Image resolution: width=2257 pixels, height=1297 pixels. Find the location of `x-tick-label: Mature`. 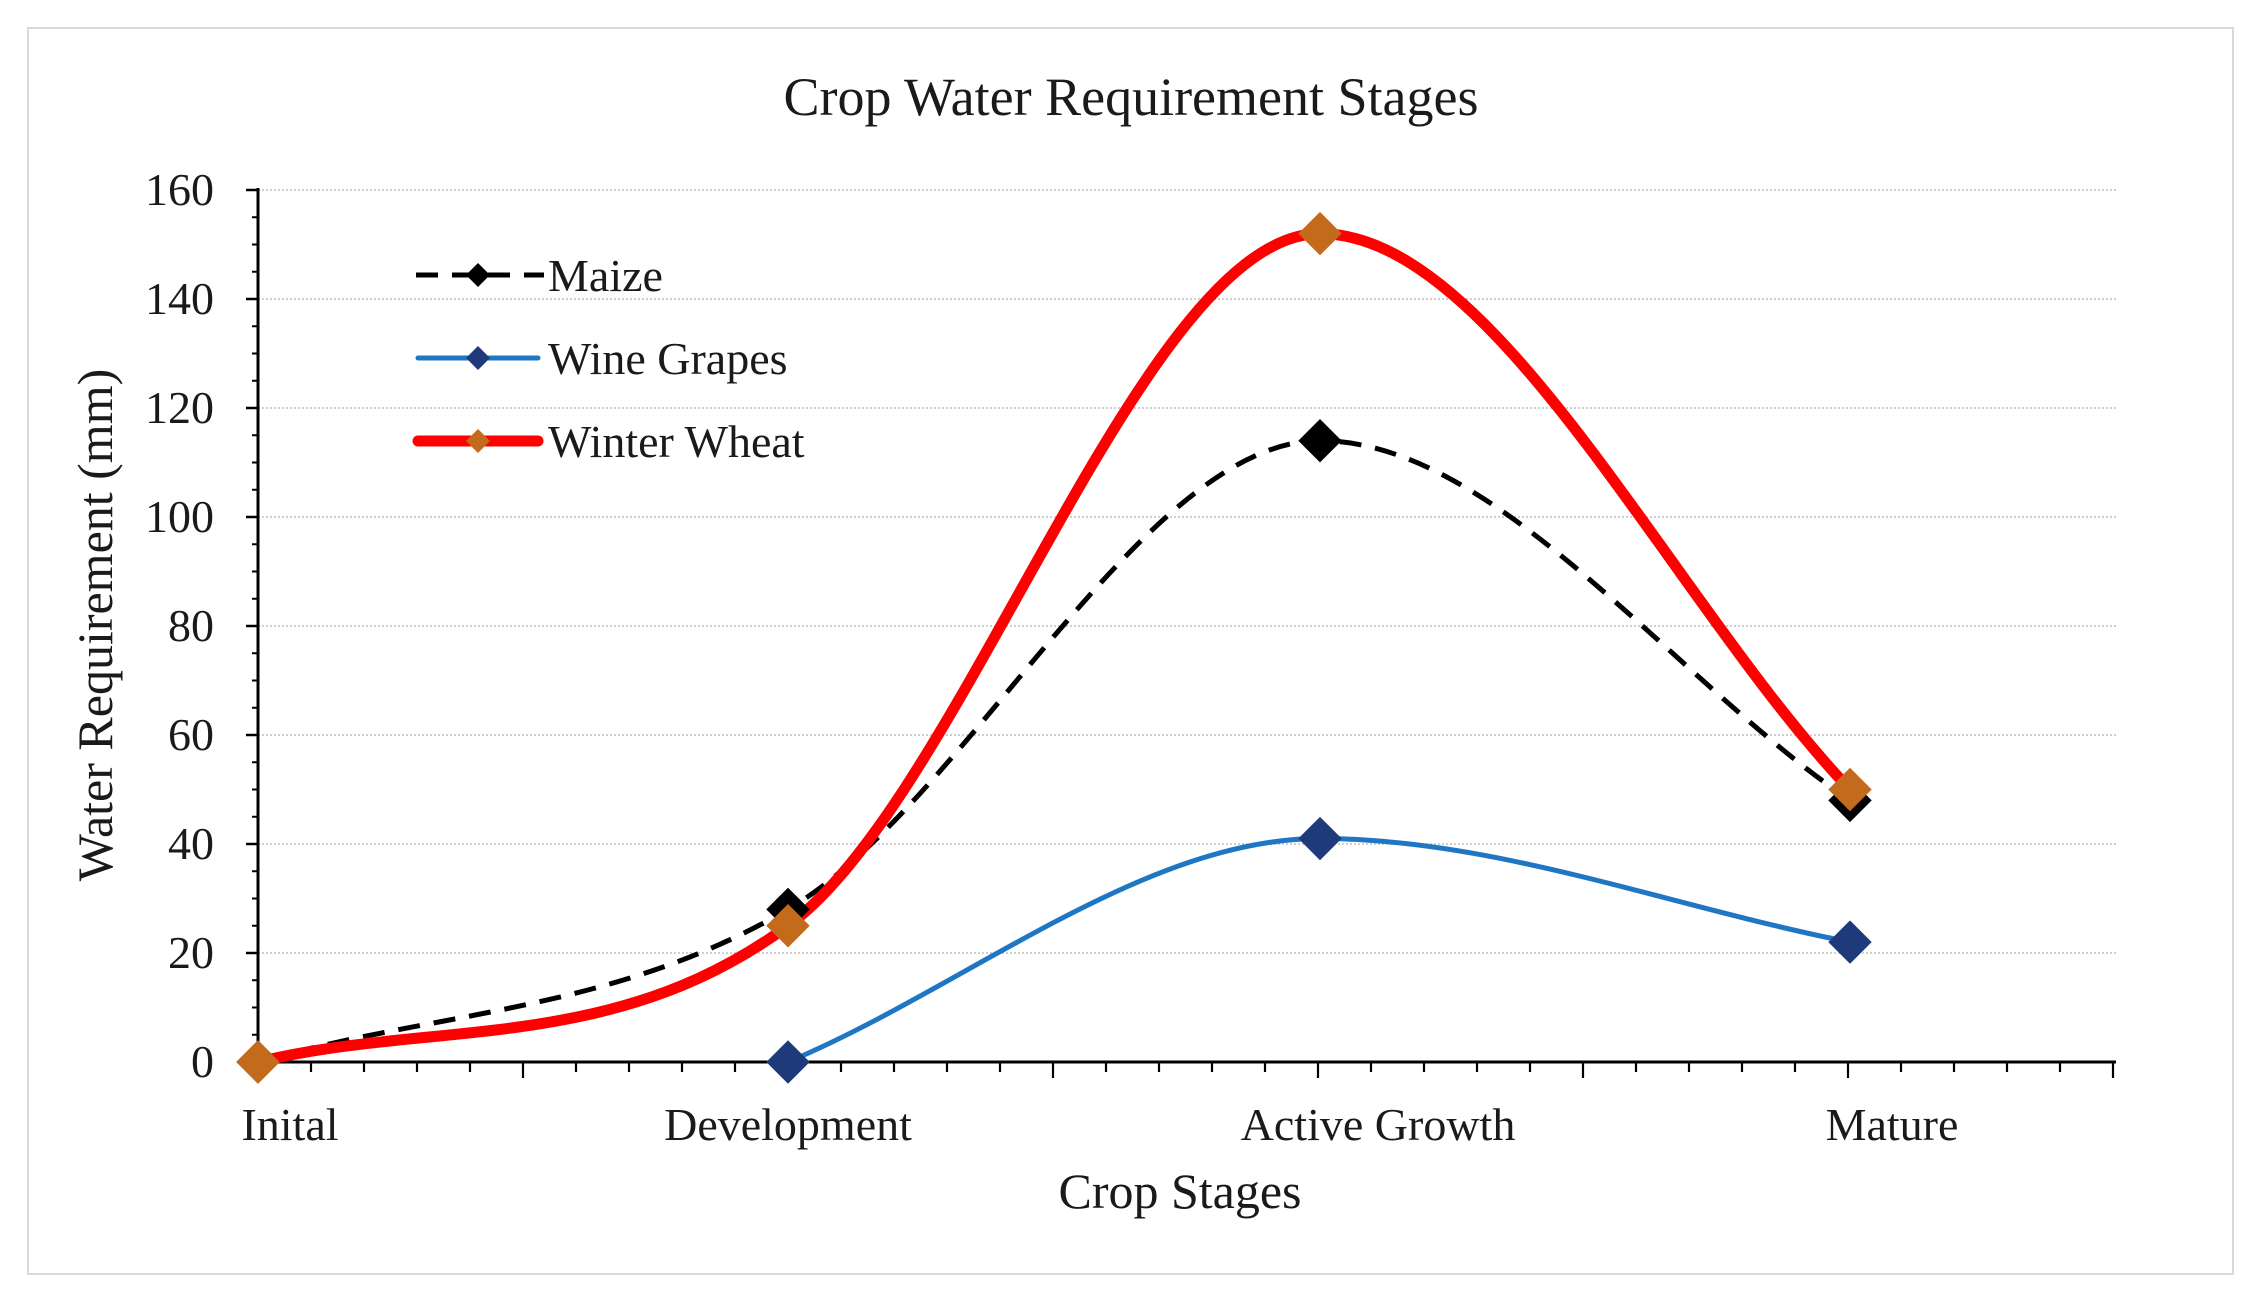

x-tick-label: Mature is located at coordinates (1892, 1124).